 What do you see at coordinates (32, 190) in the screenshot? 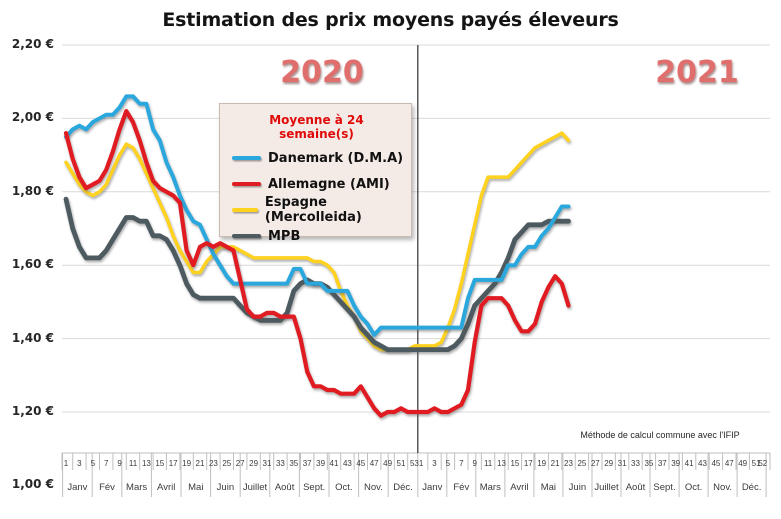
I see `y-axis-label: 1,80 €` at bounding box center [32, 190].